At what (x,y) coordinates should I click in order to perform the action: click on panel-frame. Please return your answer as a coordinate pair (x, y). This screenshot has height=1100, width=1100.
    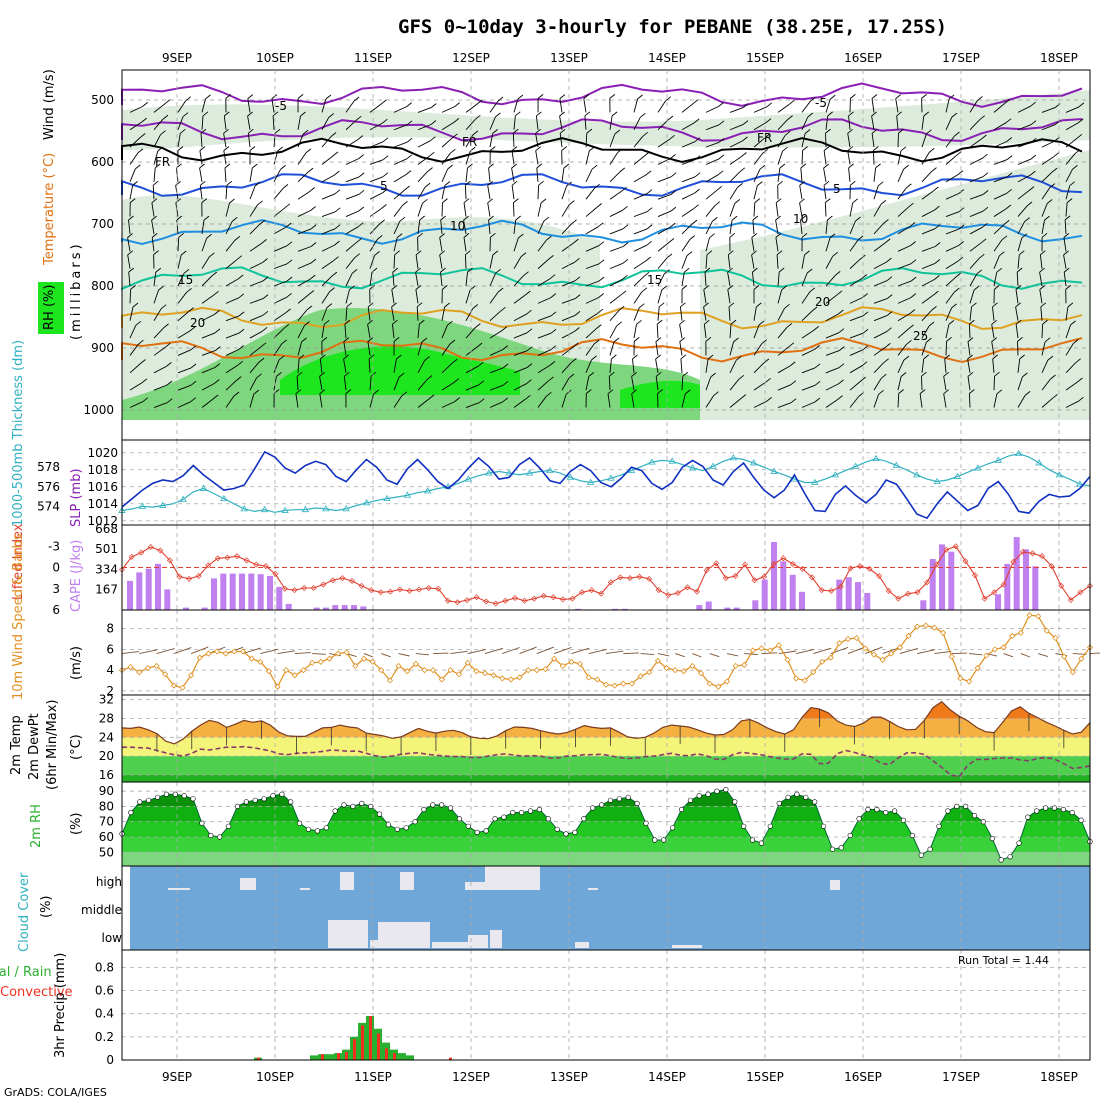
    Looking at the image, I should click on (606, 1005).